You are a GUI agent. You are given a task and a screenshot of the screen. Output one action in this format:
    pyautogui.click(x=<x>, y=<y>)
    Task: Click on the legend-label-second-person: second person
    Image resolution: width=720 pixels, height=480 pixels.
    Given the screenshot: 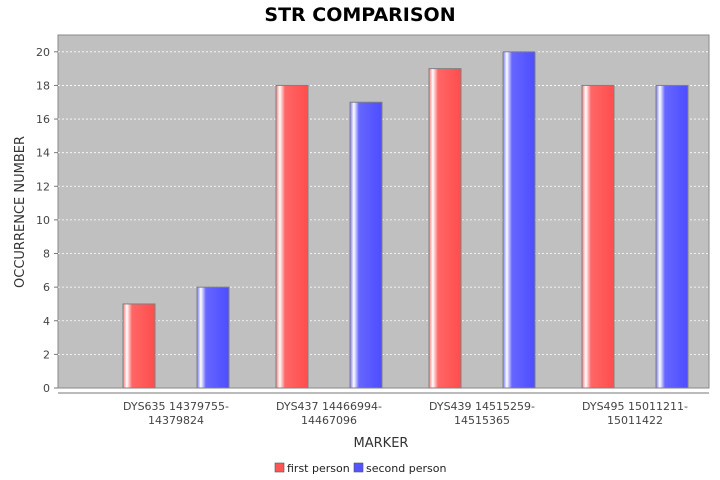 What is the action you would take?
    pyautogui.click(x=406, y=468)
    